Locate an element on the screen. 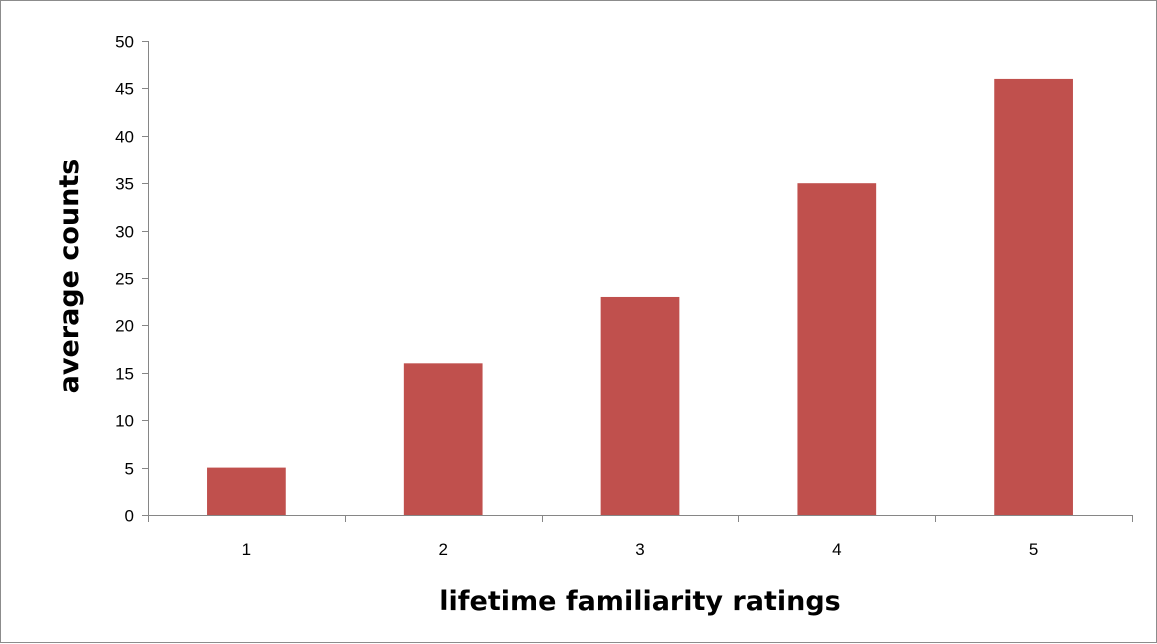 The image size is (1157, 644). x-tick-label: 4 is located at coordinates (836, 549).